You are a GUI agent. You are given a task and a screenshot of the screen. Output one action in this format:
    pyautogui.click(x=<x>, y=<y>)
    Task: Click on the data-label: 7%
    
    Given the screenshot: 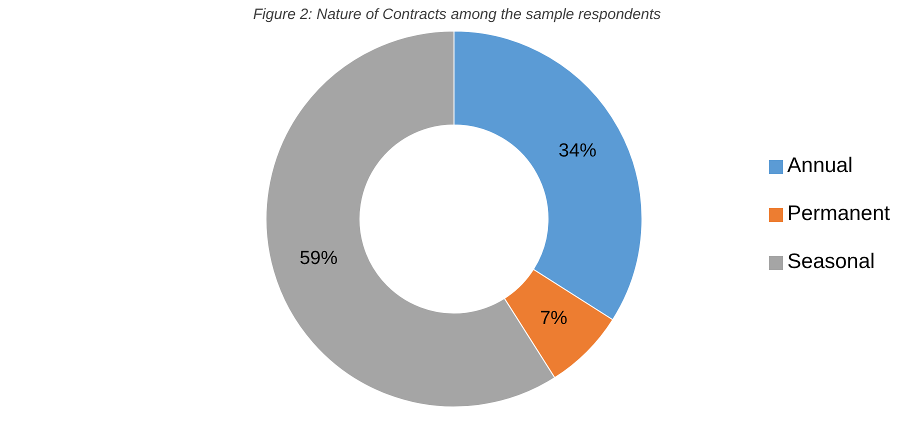 What is the action you would take?
    pyautogui.click(x=554, y=319)
    